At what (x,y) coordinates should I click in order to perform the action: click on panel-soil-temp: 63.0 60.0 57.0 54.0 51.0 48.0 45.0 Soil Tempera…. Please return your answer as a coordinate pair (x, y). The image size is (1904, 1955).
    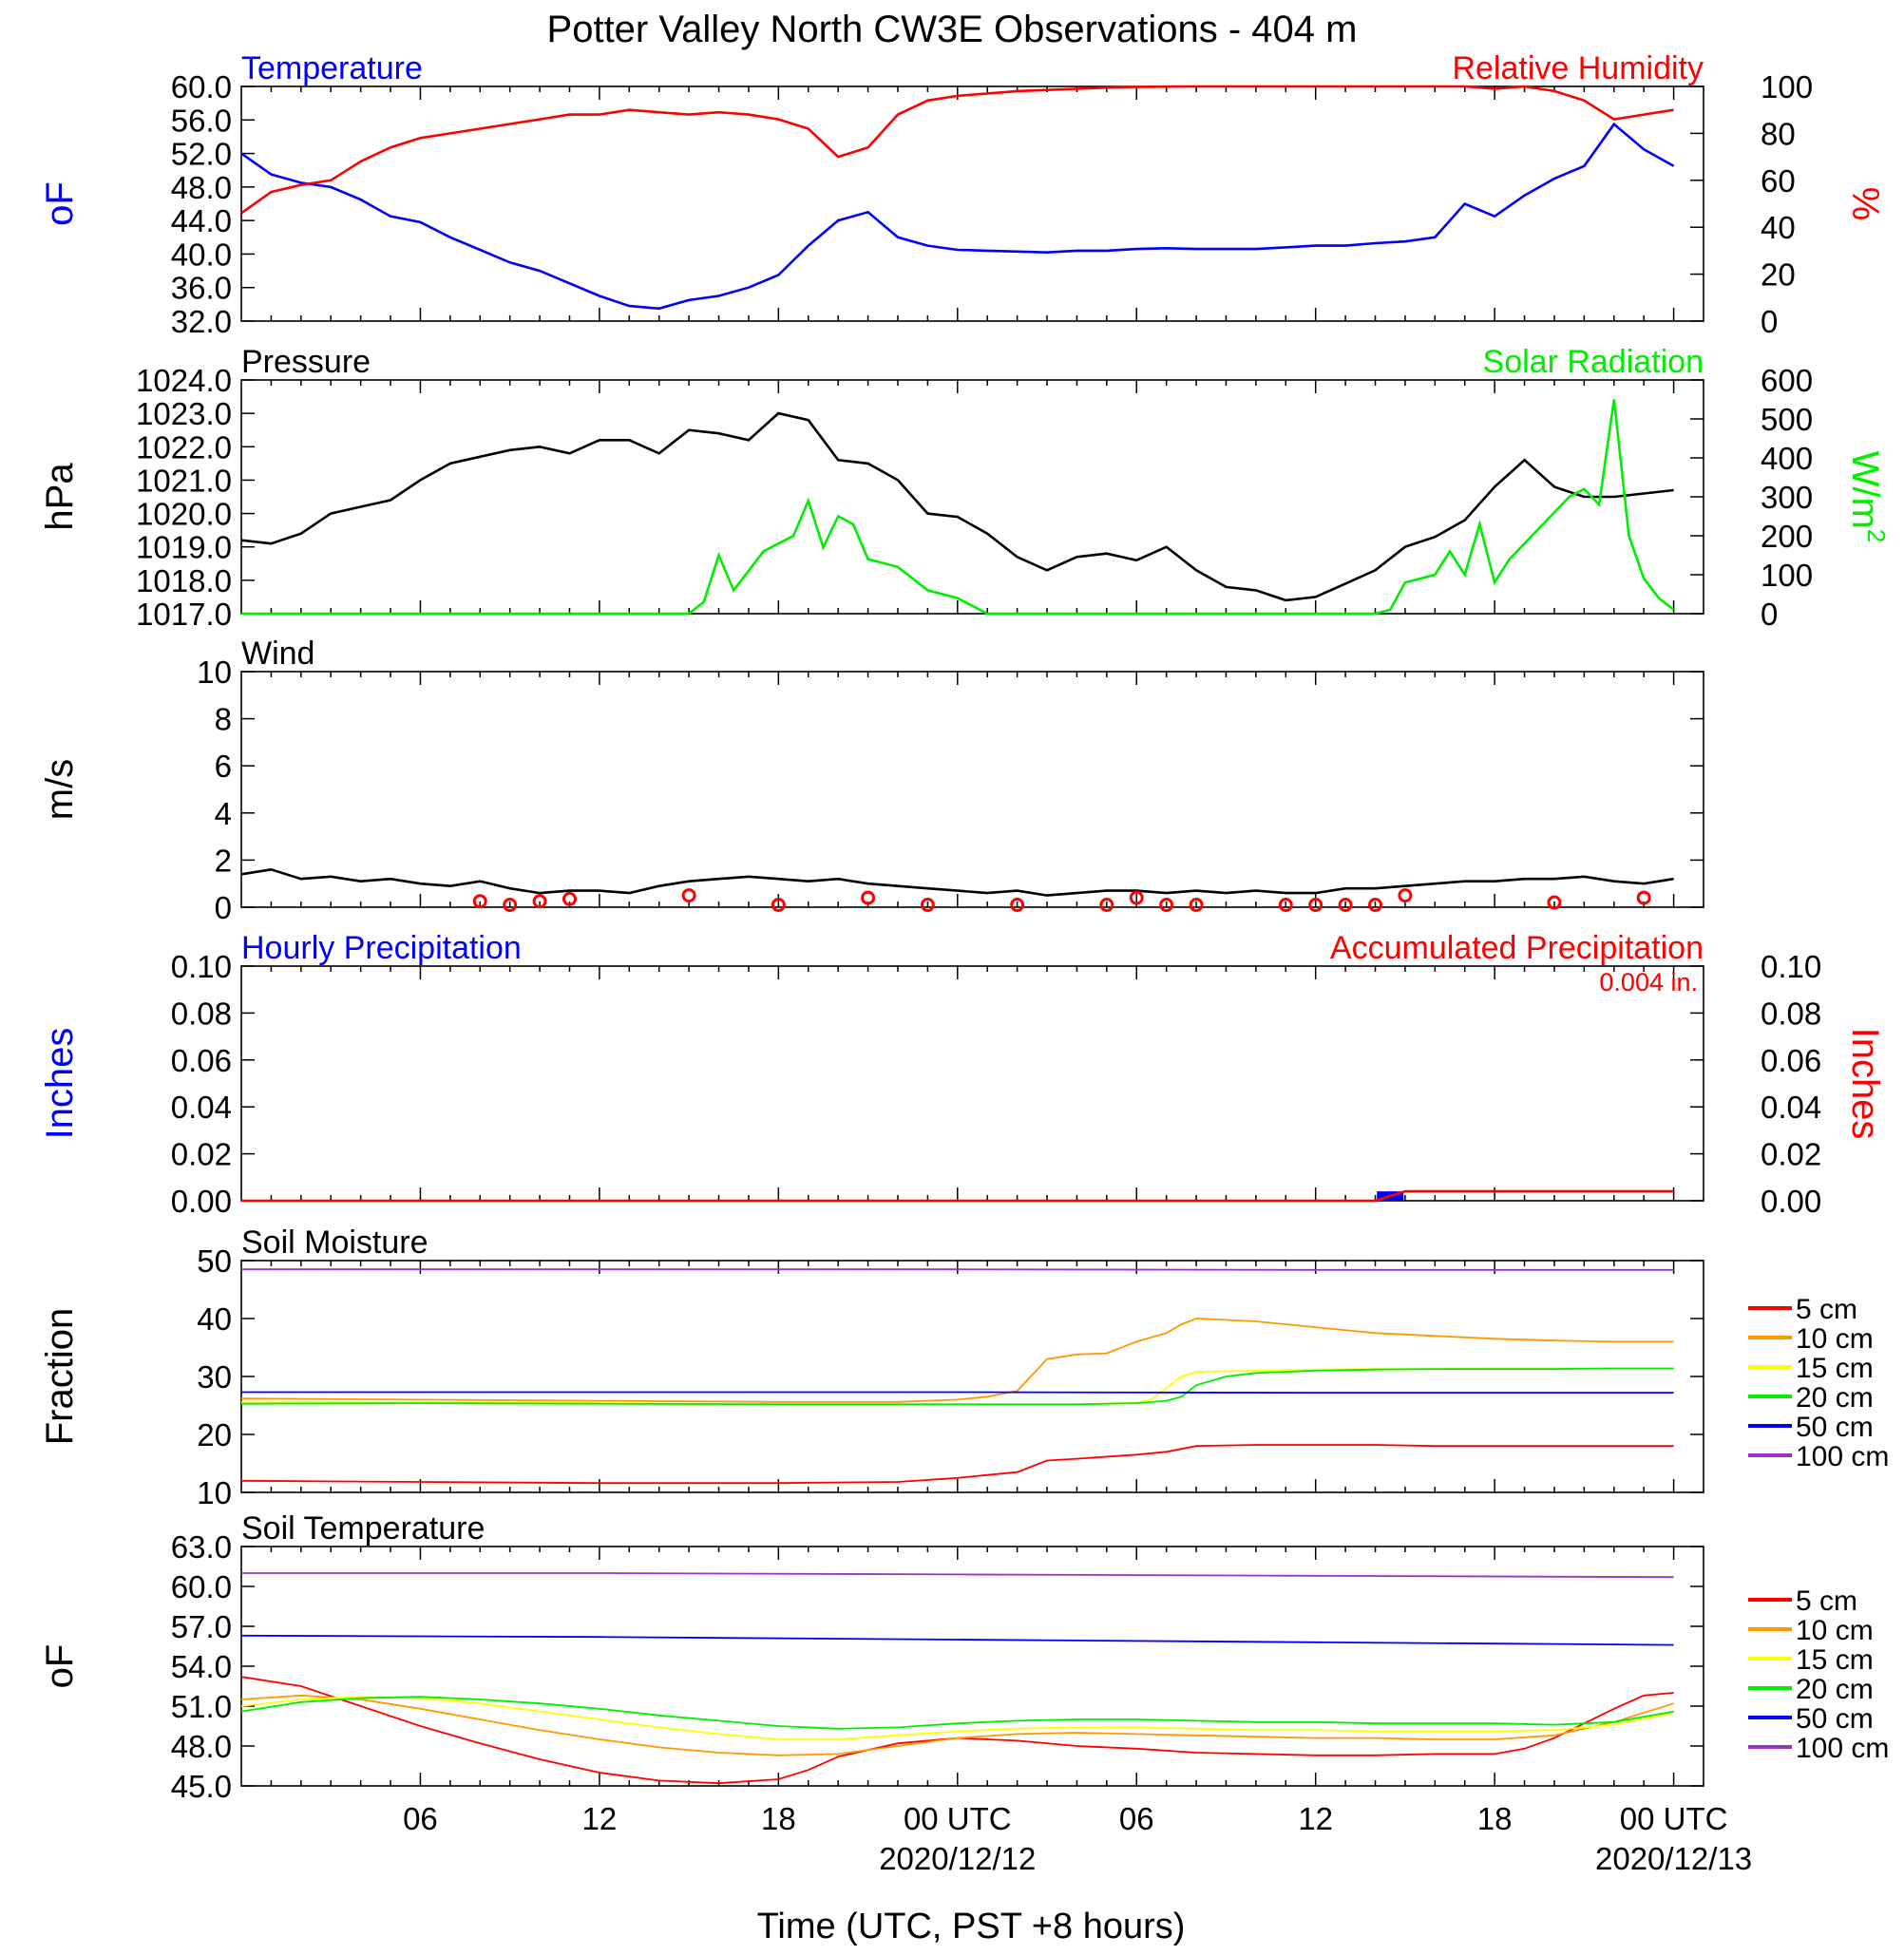
    Looking at the image, I should click on (964, 1657).